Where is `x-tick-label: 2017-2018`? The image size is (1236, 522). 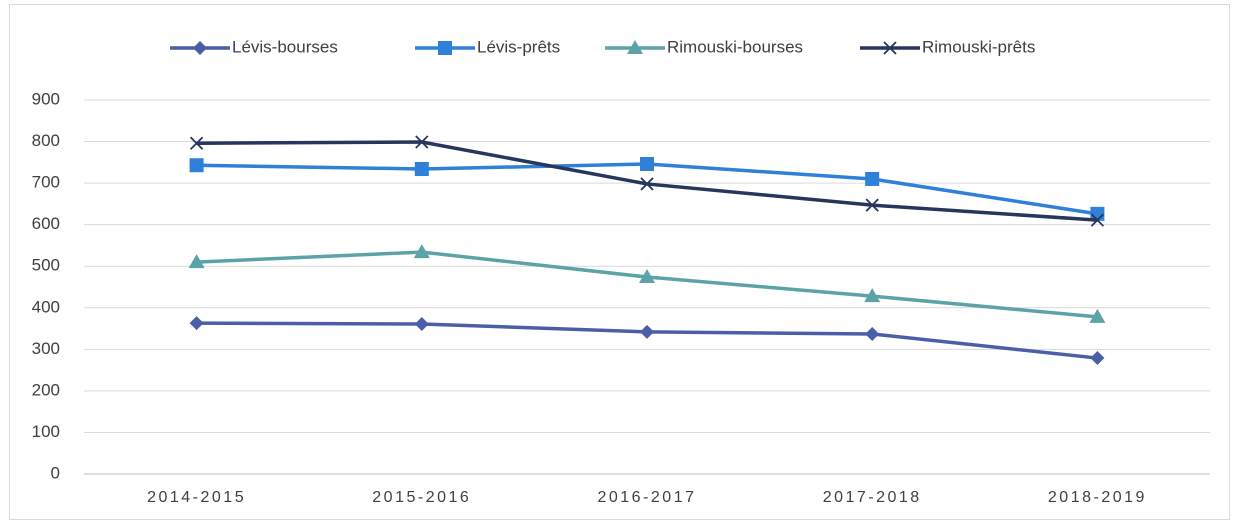 x-tick-label: 2017-2018 is located at coordinates (872, 497).